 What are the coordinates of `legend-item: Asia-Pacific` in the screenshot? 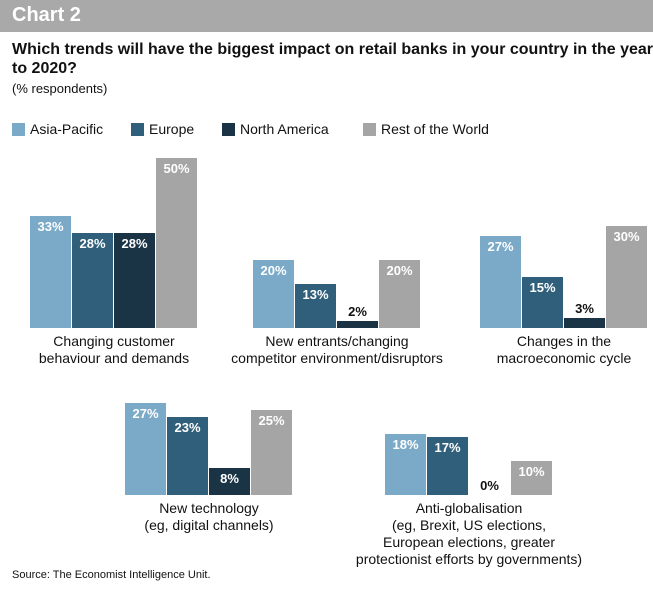 It's located at (57, 129).